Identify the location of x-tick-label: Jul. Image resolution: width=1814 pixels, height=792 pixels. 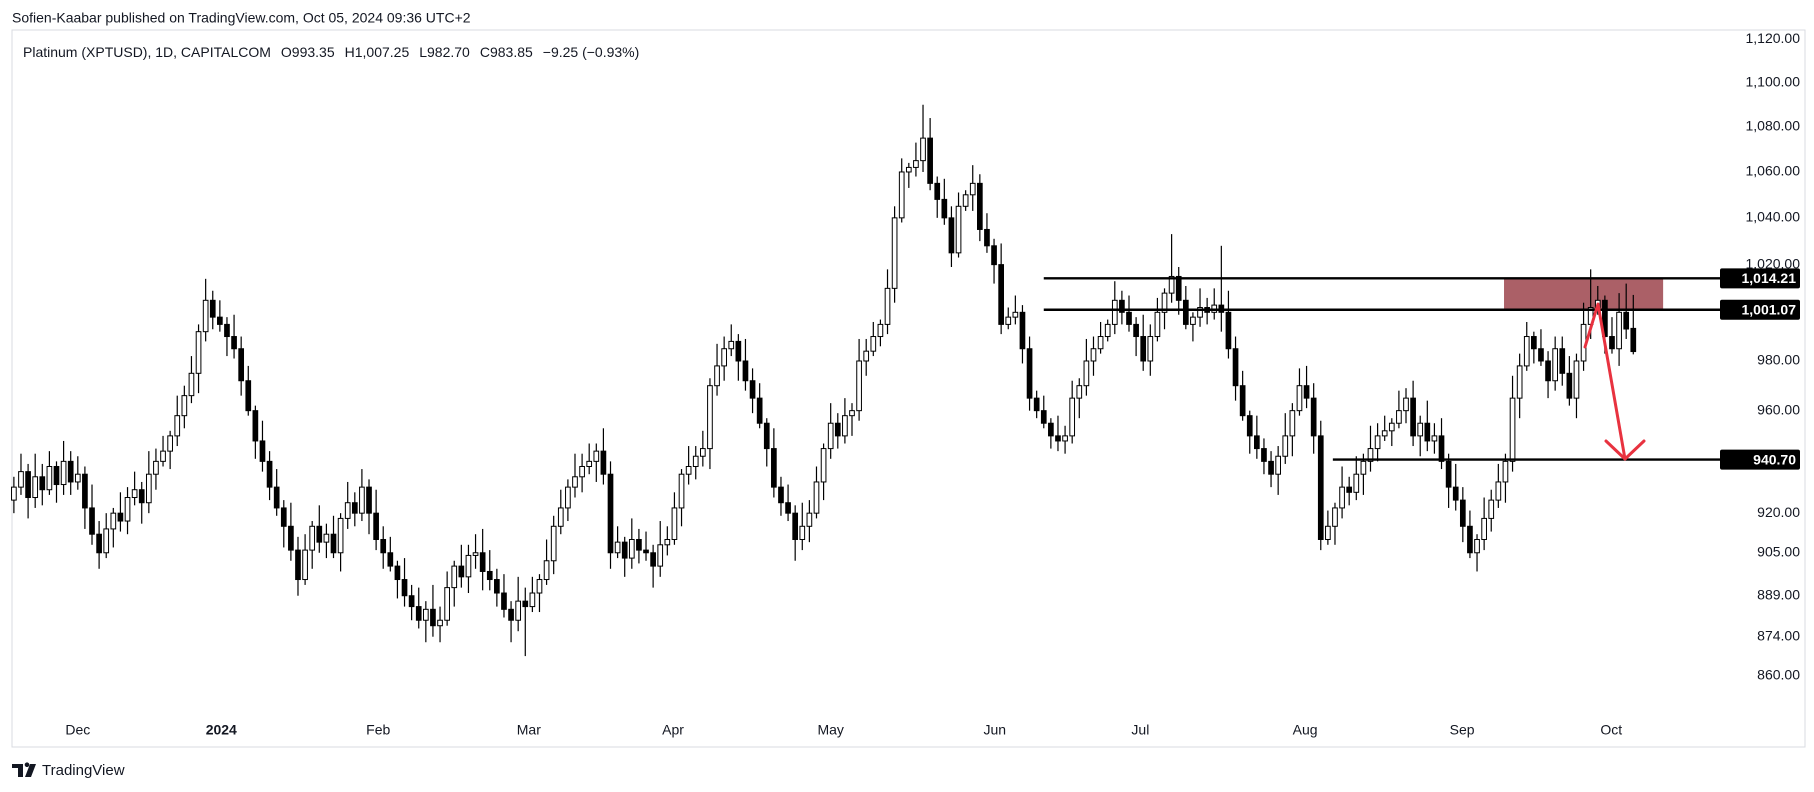
(1140, 730).